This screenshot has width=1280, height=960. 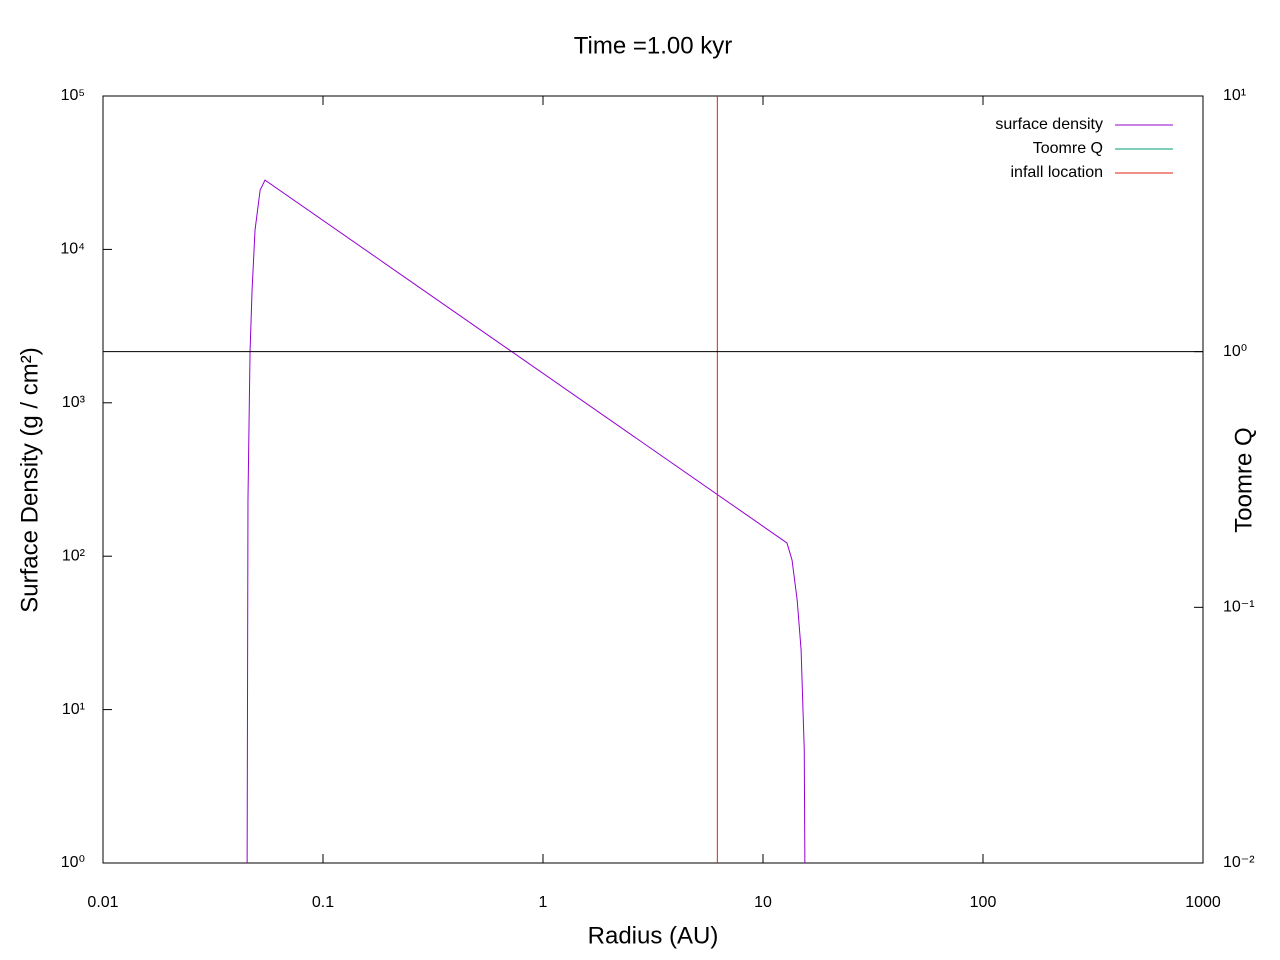 I want to click on y2-tick-label: 10⁻¹, so click(x=1239, y=607).